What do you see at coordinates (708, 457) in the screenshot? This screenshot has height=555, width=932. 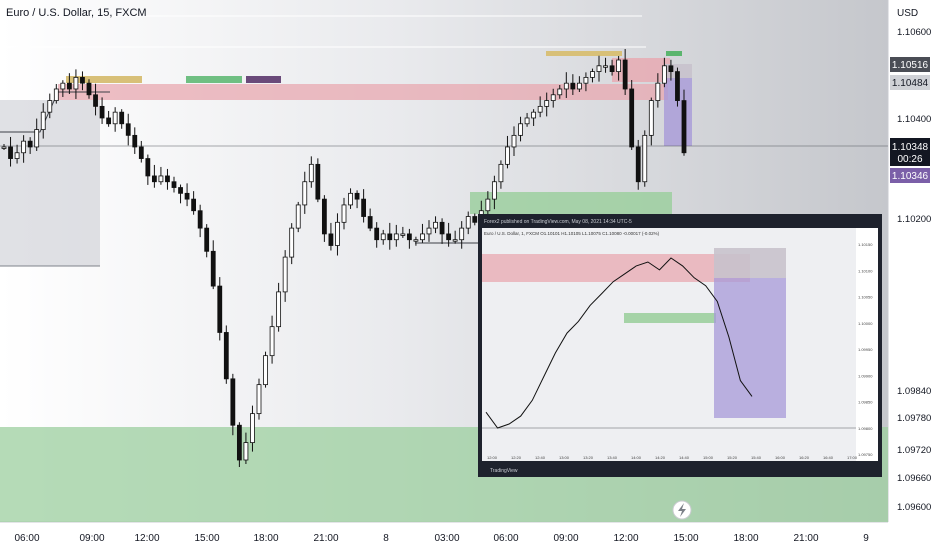 I see `inset-x-tick-label: 15:00` at bounding box center [708, 457].